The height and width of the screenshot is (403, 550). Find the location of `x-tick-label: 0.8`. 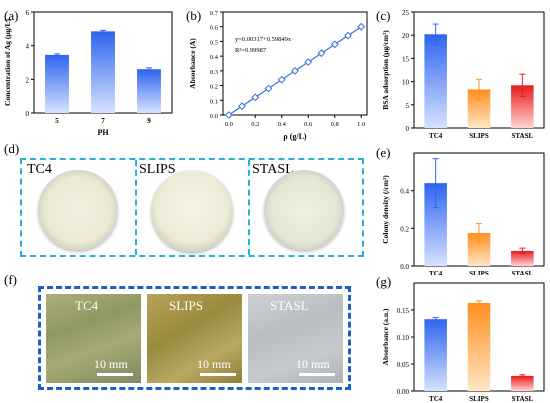

x-tick-label: 0.8 is located at coordinates (335, 124).